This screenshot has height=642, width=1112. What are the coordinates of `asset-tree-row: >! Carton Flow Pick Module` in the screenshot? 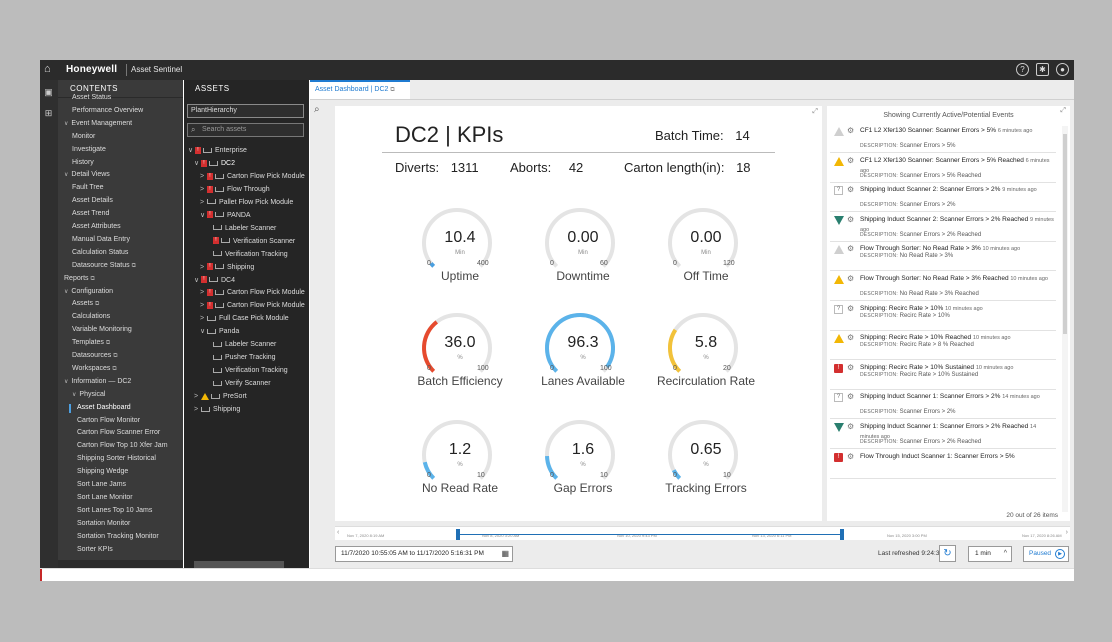 It's located at (252, 293).